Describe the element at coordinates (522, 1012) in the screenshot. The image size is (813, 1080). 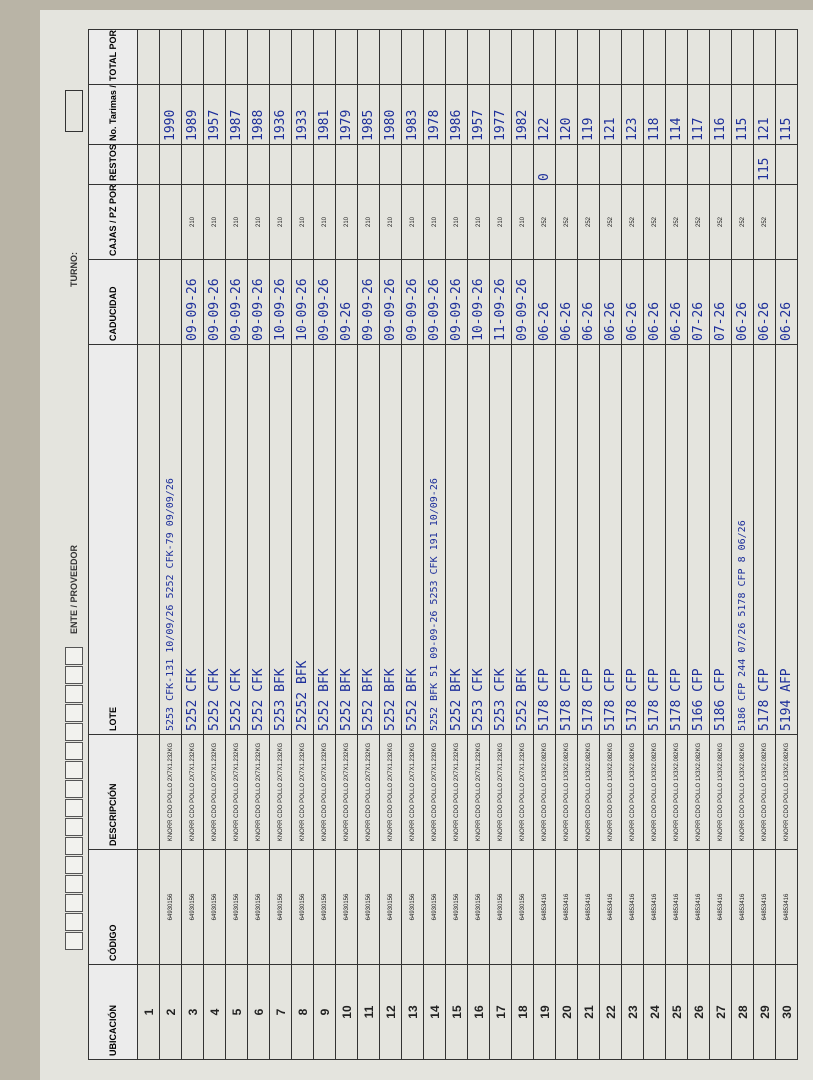
I see `table-cell: 18` at that location.